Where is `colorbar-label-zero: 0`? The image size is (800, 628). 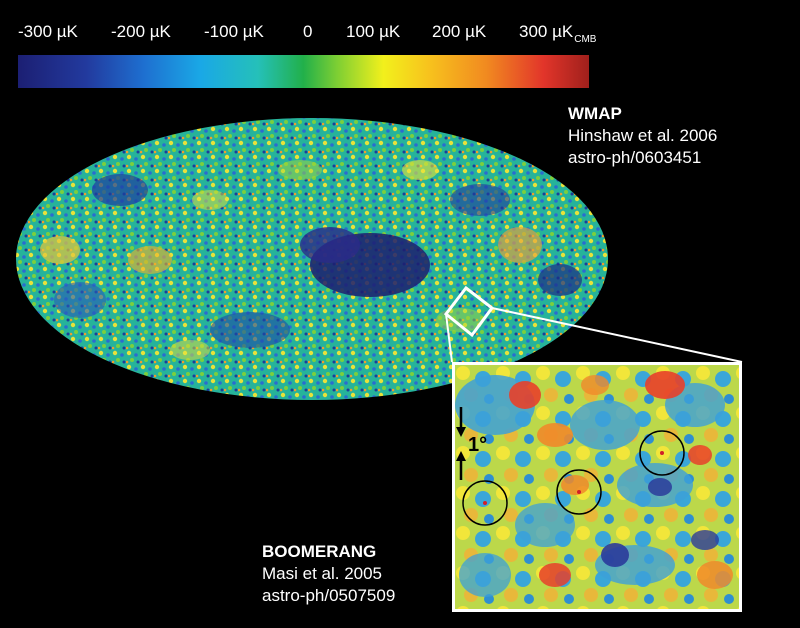
colorbar-label-zero: 0 is located at coordinates (308, 31).